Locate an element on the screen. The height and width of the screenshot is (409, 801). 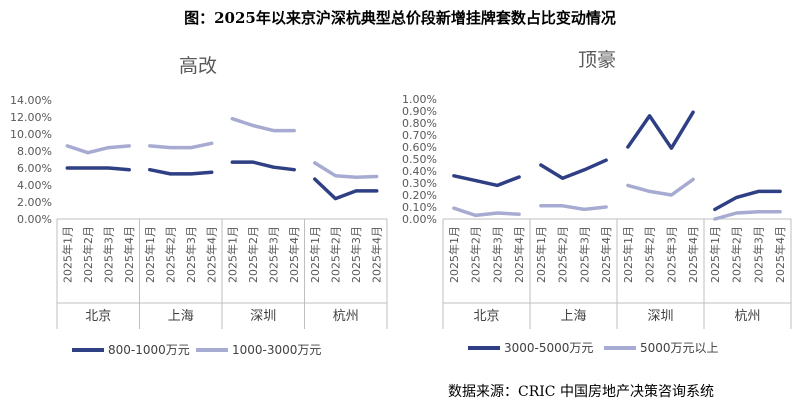
y-tick-label: 14.00% is located at coordinates (31, 100).